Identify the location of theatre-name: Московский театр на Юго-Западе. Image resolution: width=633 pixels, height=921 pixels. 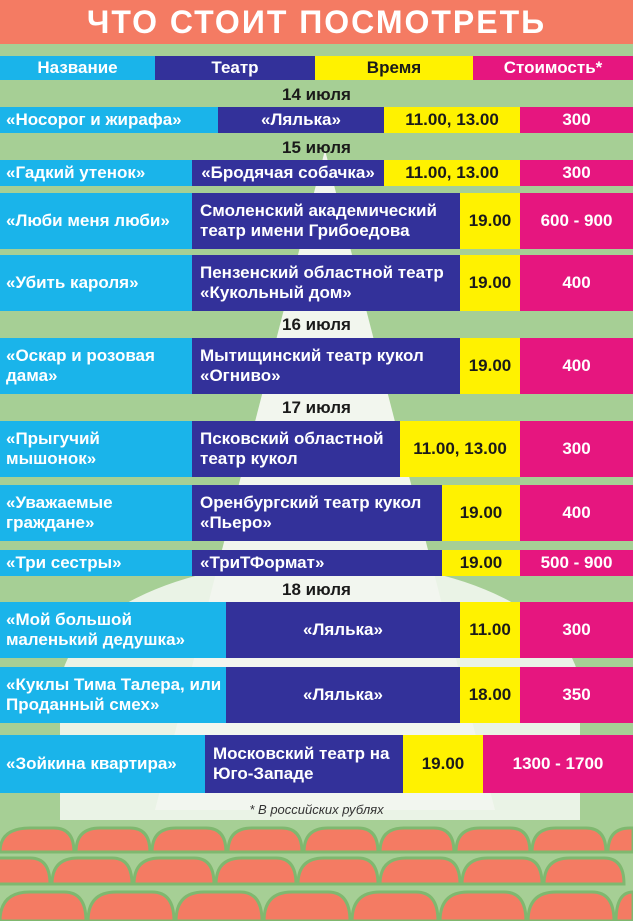
(304, 764).